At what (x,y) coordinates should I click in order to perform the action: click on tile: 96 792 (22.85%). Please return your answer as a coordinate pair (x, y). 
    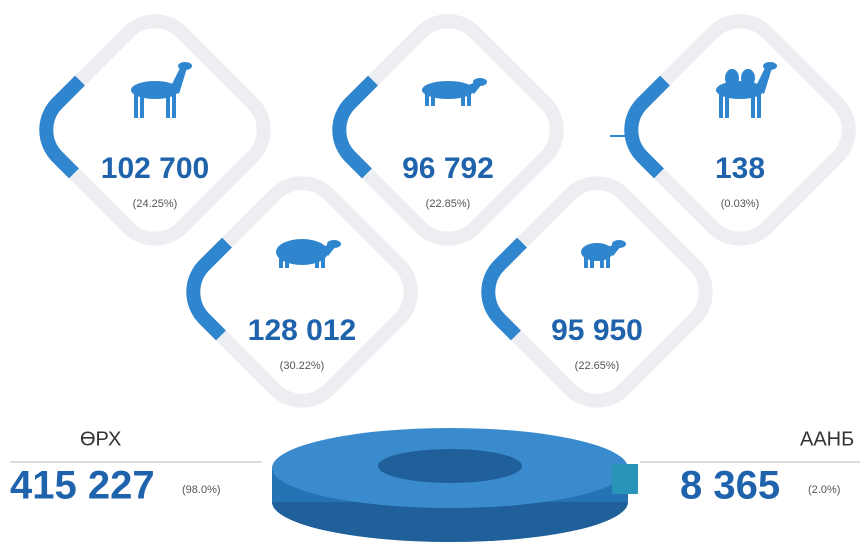
    Looking at the image, I should click on (448, 130).